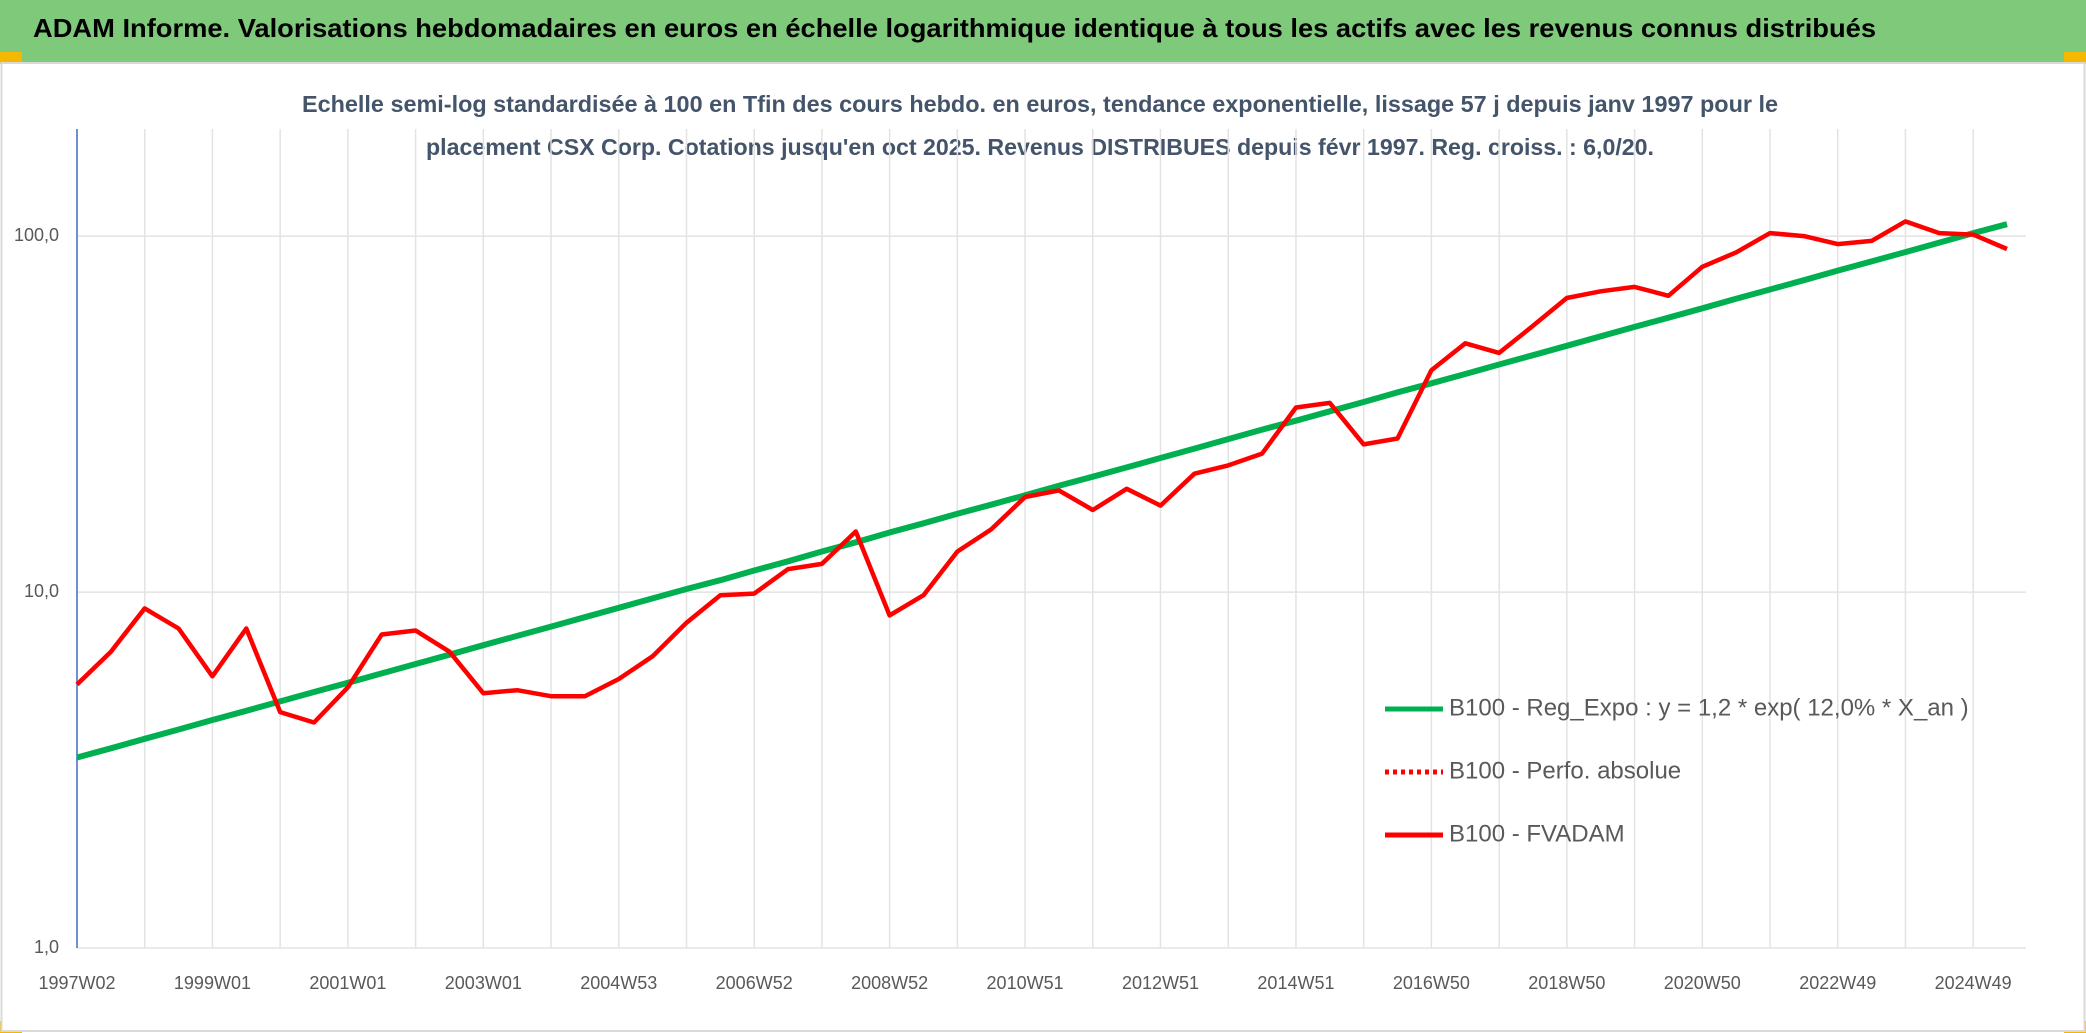 Image resolution: width=2086 pixels, height=1033 pixels. Describe the element at coordinates (41, 591) in the screenshot. I see `y-tick-label: 10,0` at that location.